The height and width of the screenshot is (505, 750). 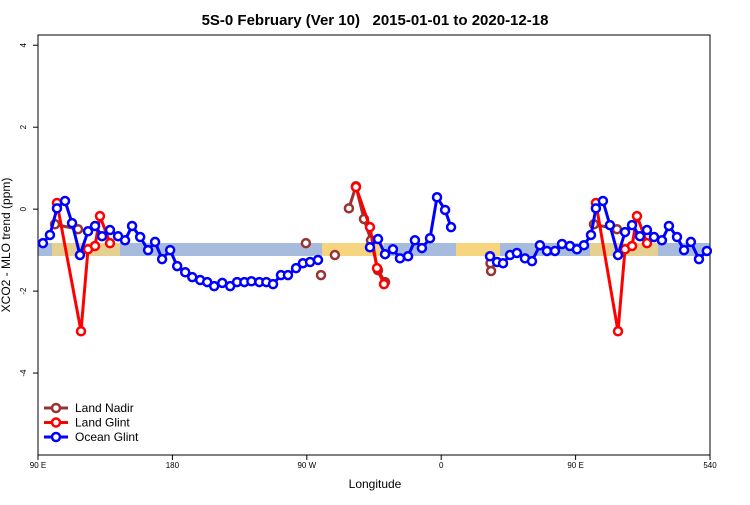 I want to click on legend-label: Land Glint, so click(x=102, y=423).